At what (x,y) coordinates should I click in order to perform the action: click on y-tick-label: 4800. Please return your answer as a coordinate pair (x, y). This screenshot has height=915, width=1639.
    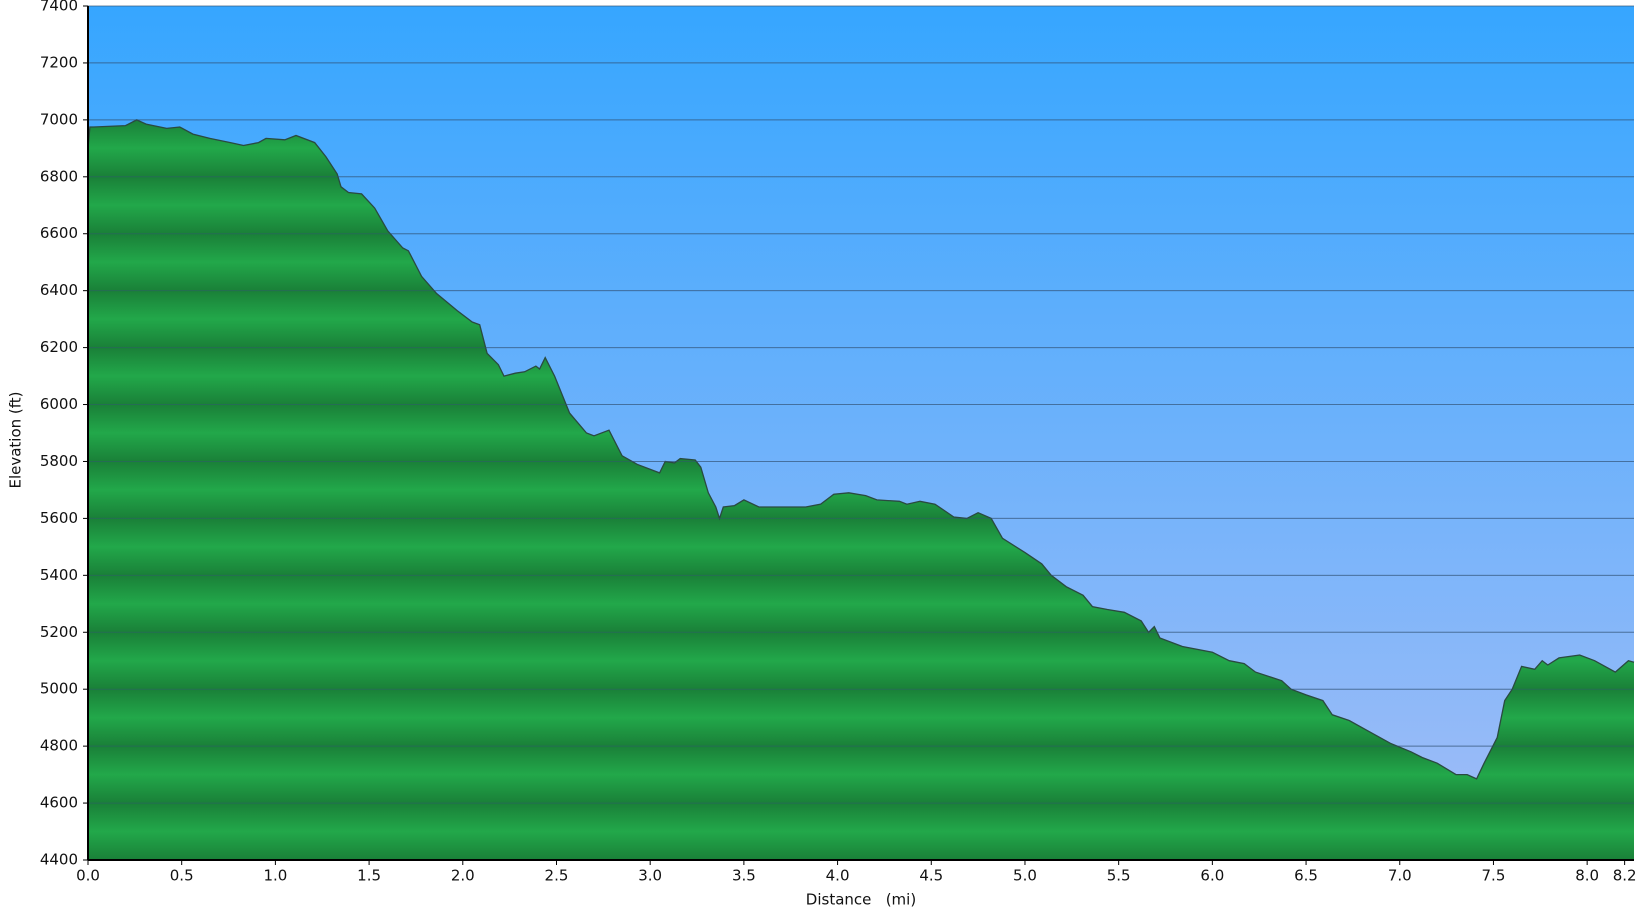
    Looking at the image, I should click on (59, 746).